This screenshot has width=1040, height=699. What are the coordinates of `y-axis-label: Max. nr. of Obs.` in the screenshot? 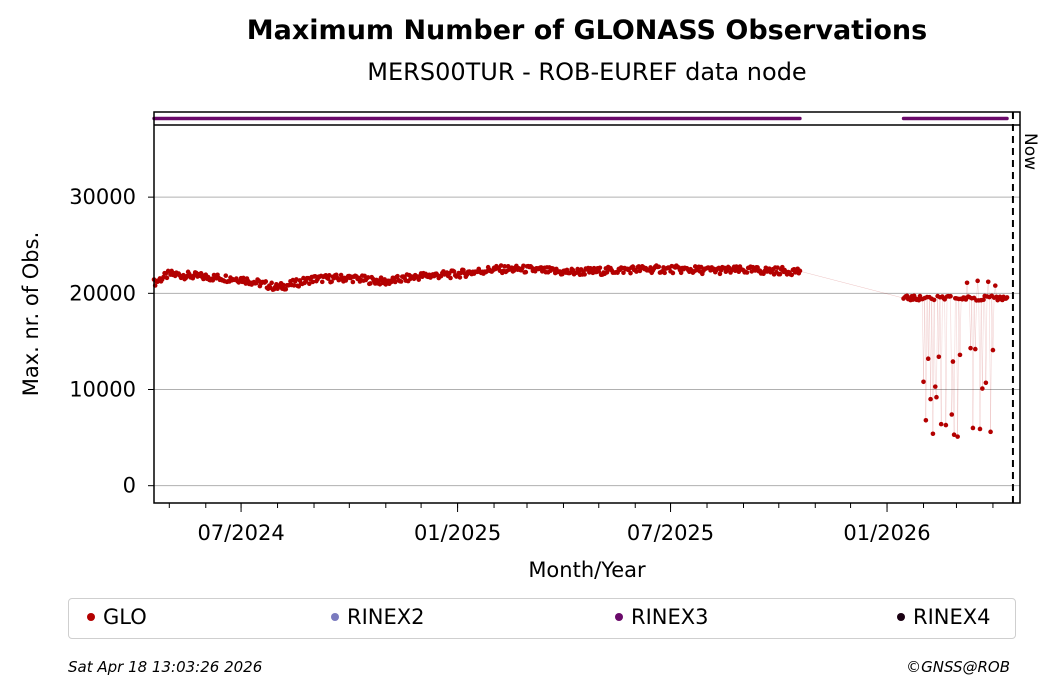 It's located at (31, 314).